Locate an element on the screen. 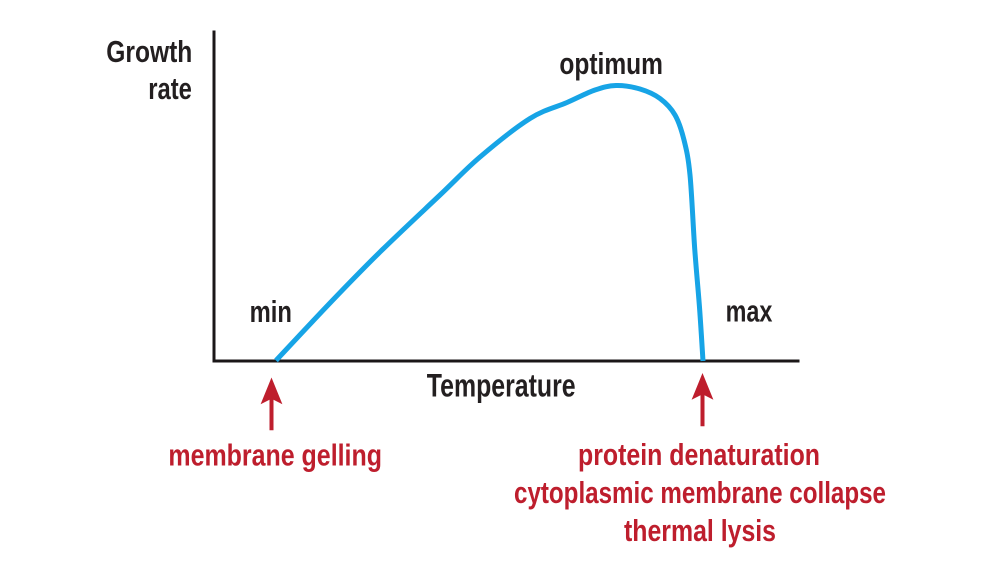  svg-text: thermal lysis is located at coordinates (700, 530).